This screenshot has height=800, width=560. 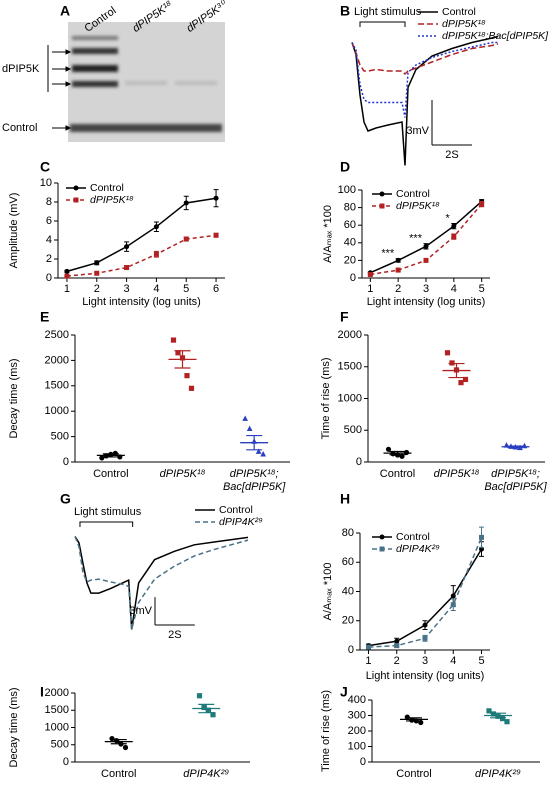 I want to click on panel-letter: H, so click(x=345, y=499).